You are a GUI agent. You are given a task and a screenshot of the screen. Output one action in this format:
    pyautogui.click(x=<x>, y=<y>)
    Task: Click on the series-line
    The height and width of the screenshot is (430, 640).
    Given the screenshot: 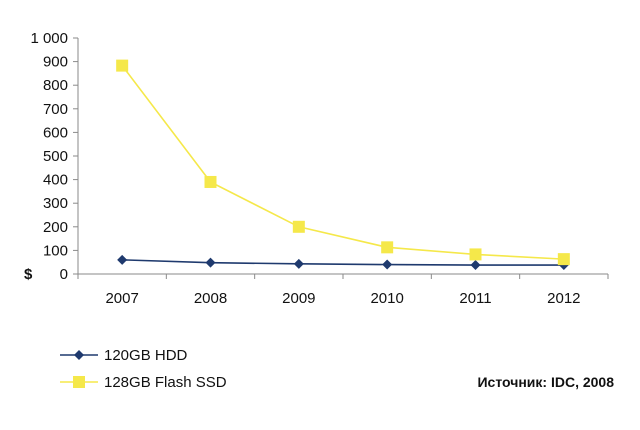 What is the action you would take?
    pyautogui.click(x=343, y=262)
    